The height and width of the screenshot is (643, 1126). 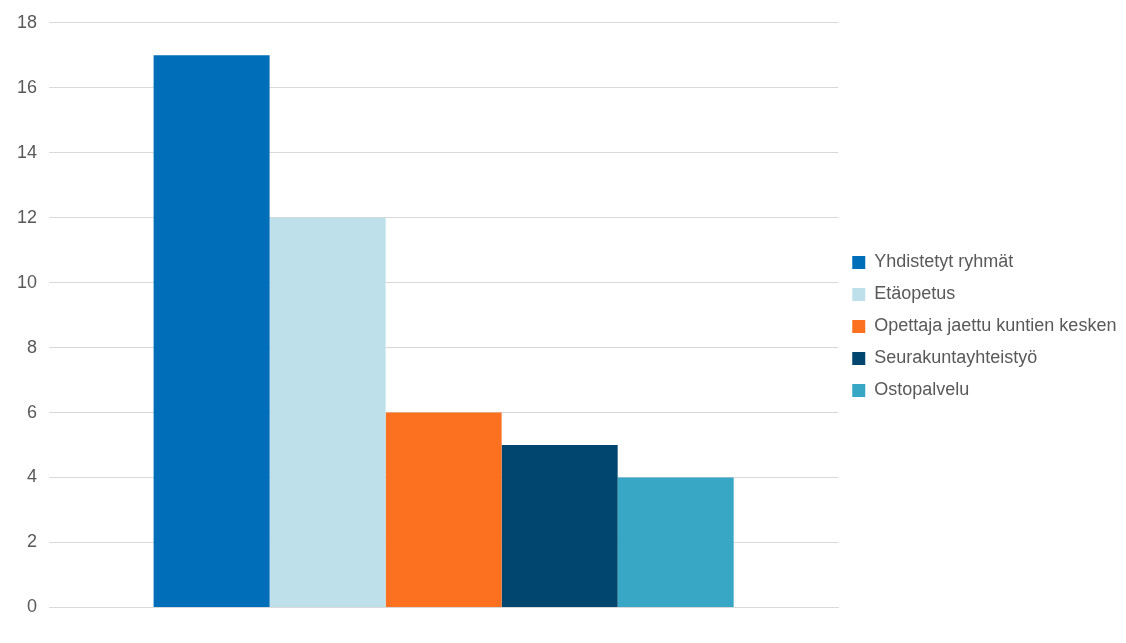 I want to click on legend-label: Ostopalvelu, so click(x=922, y=389).